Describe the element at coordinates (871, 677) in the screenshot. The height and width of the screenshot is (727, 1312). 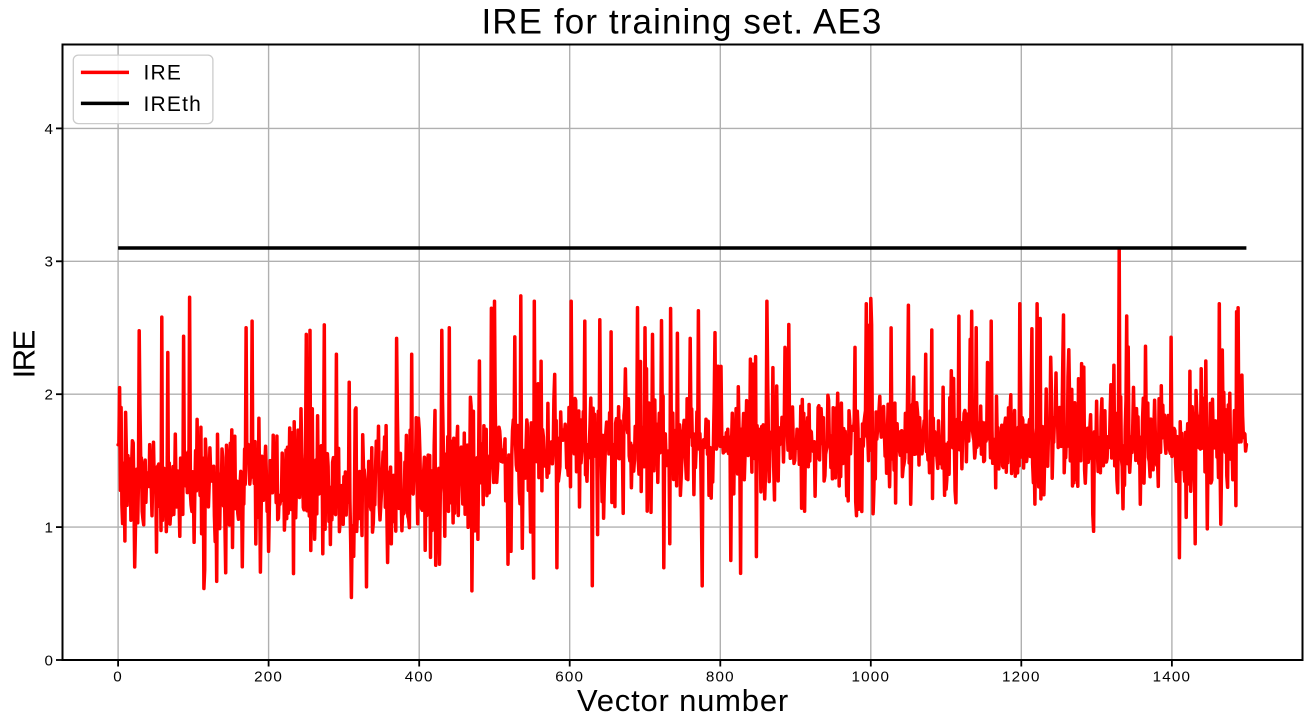
I see `svg-text: 1000` at that location.